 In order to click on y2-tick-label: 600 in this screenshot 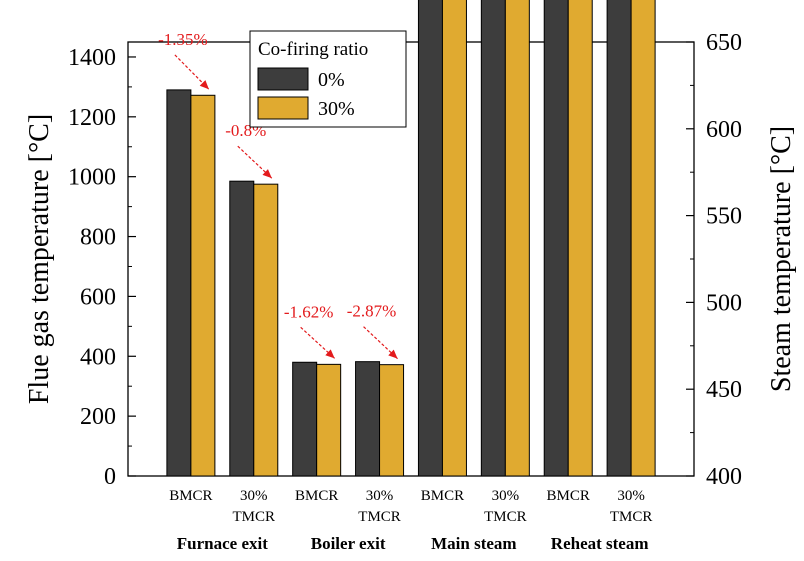, I will do `click(724, 130)`.